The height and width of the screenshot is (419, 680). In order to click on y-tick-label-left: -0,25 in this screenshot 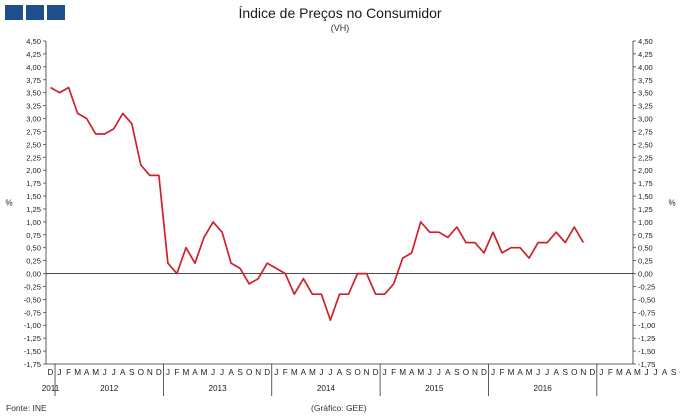, I will do `click(32, 286)`.